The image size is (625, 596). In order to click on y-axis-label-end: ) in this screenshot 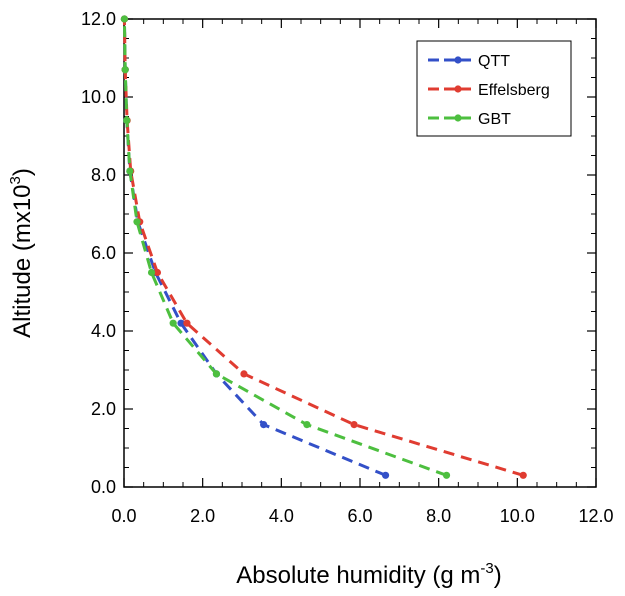, I will do `click(22, 172)`.